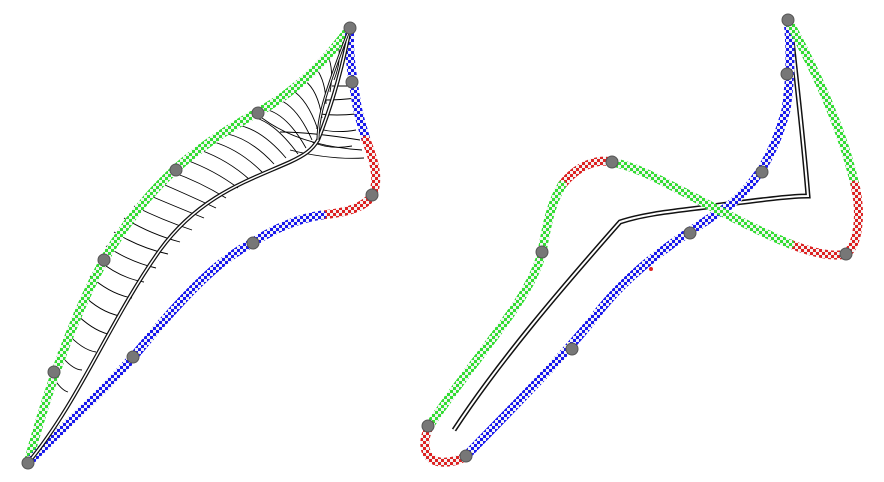  What do you see at coordinates (349, 177) in the screenshot?
I see `red-curve` at bounding box center [349, 177].